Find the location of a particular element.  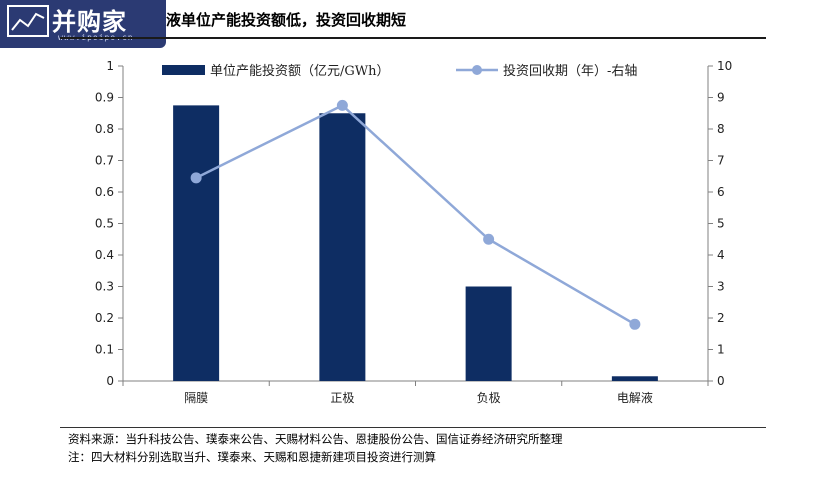

footer-divider is located at coordinates (413, 427).